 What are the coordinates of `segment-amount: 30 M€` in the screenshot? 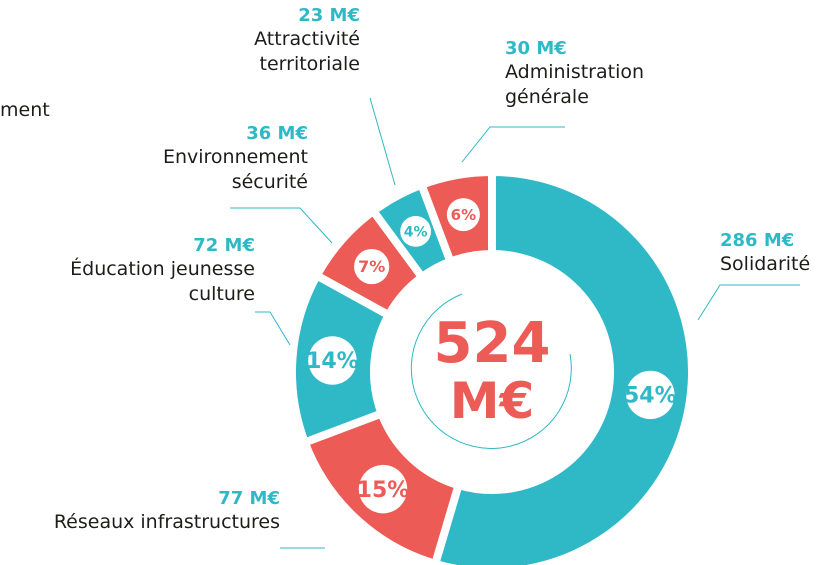 It's located at (536, 48).